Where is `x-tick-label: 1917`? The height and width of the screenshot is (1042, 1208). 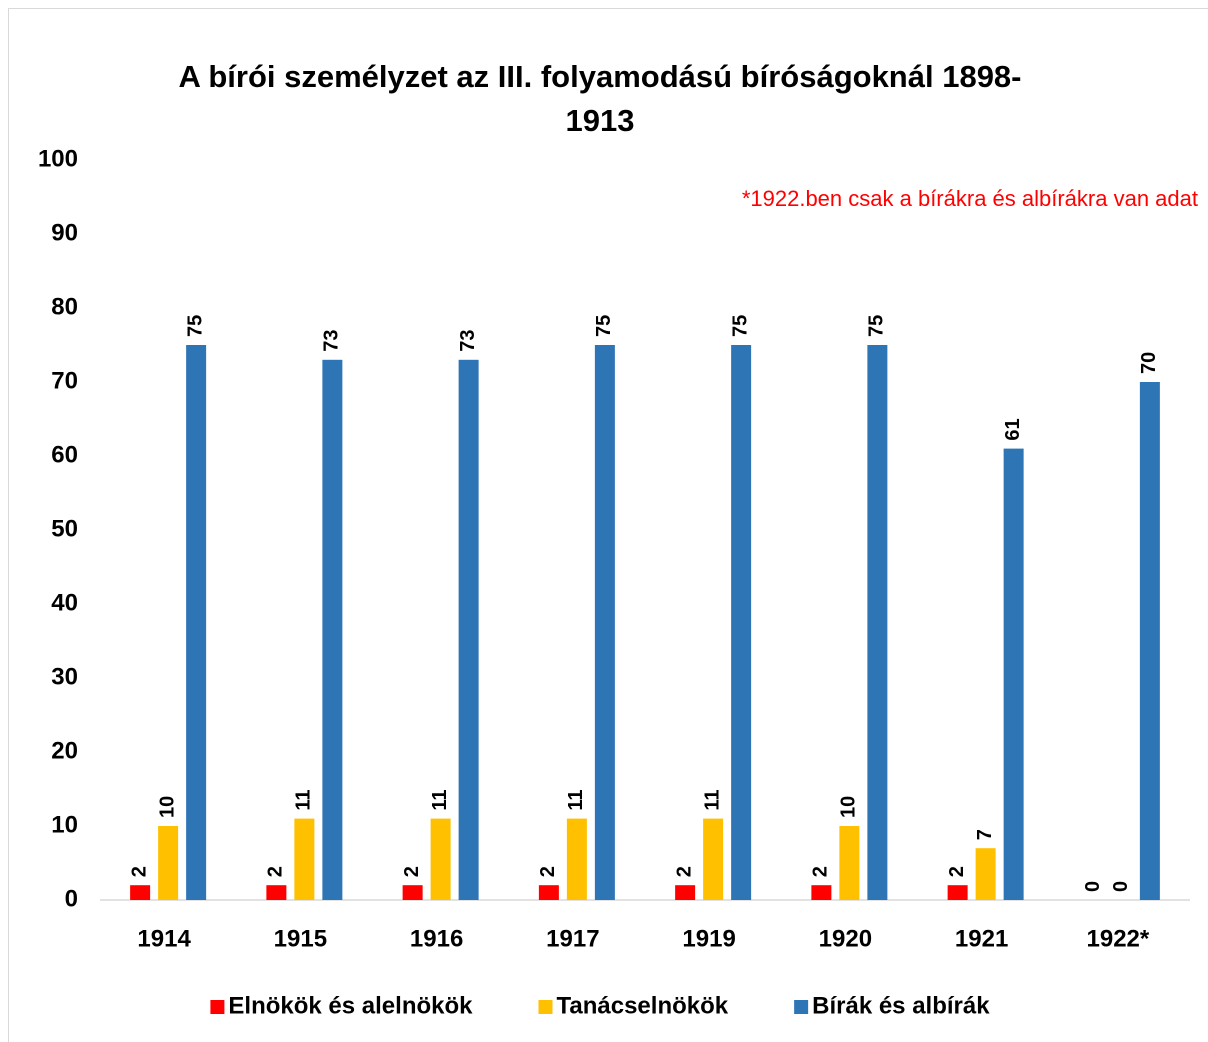 x-tick-label: 1917 is located at coordinates (572, 938).